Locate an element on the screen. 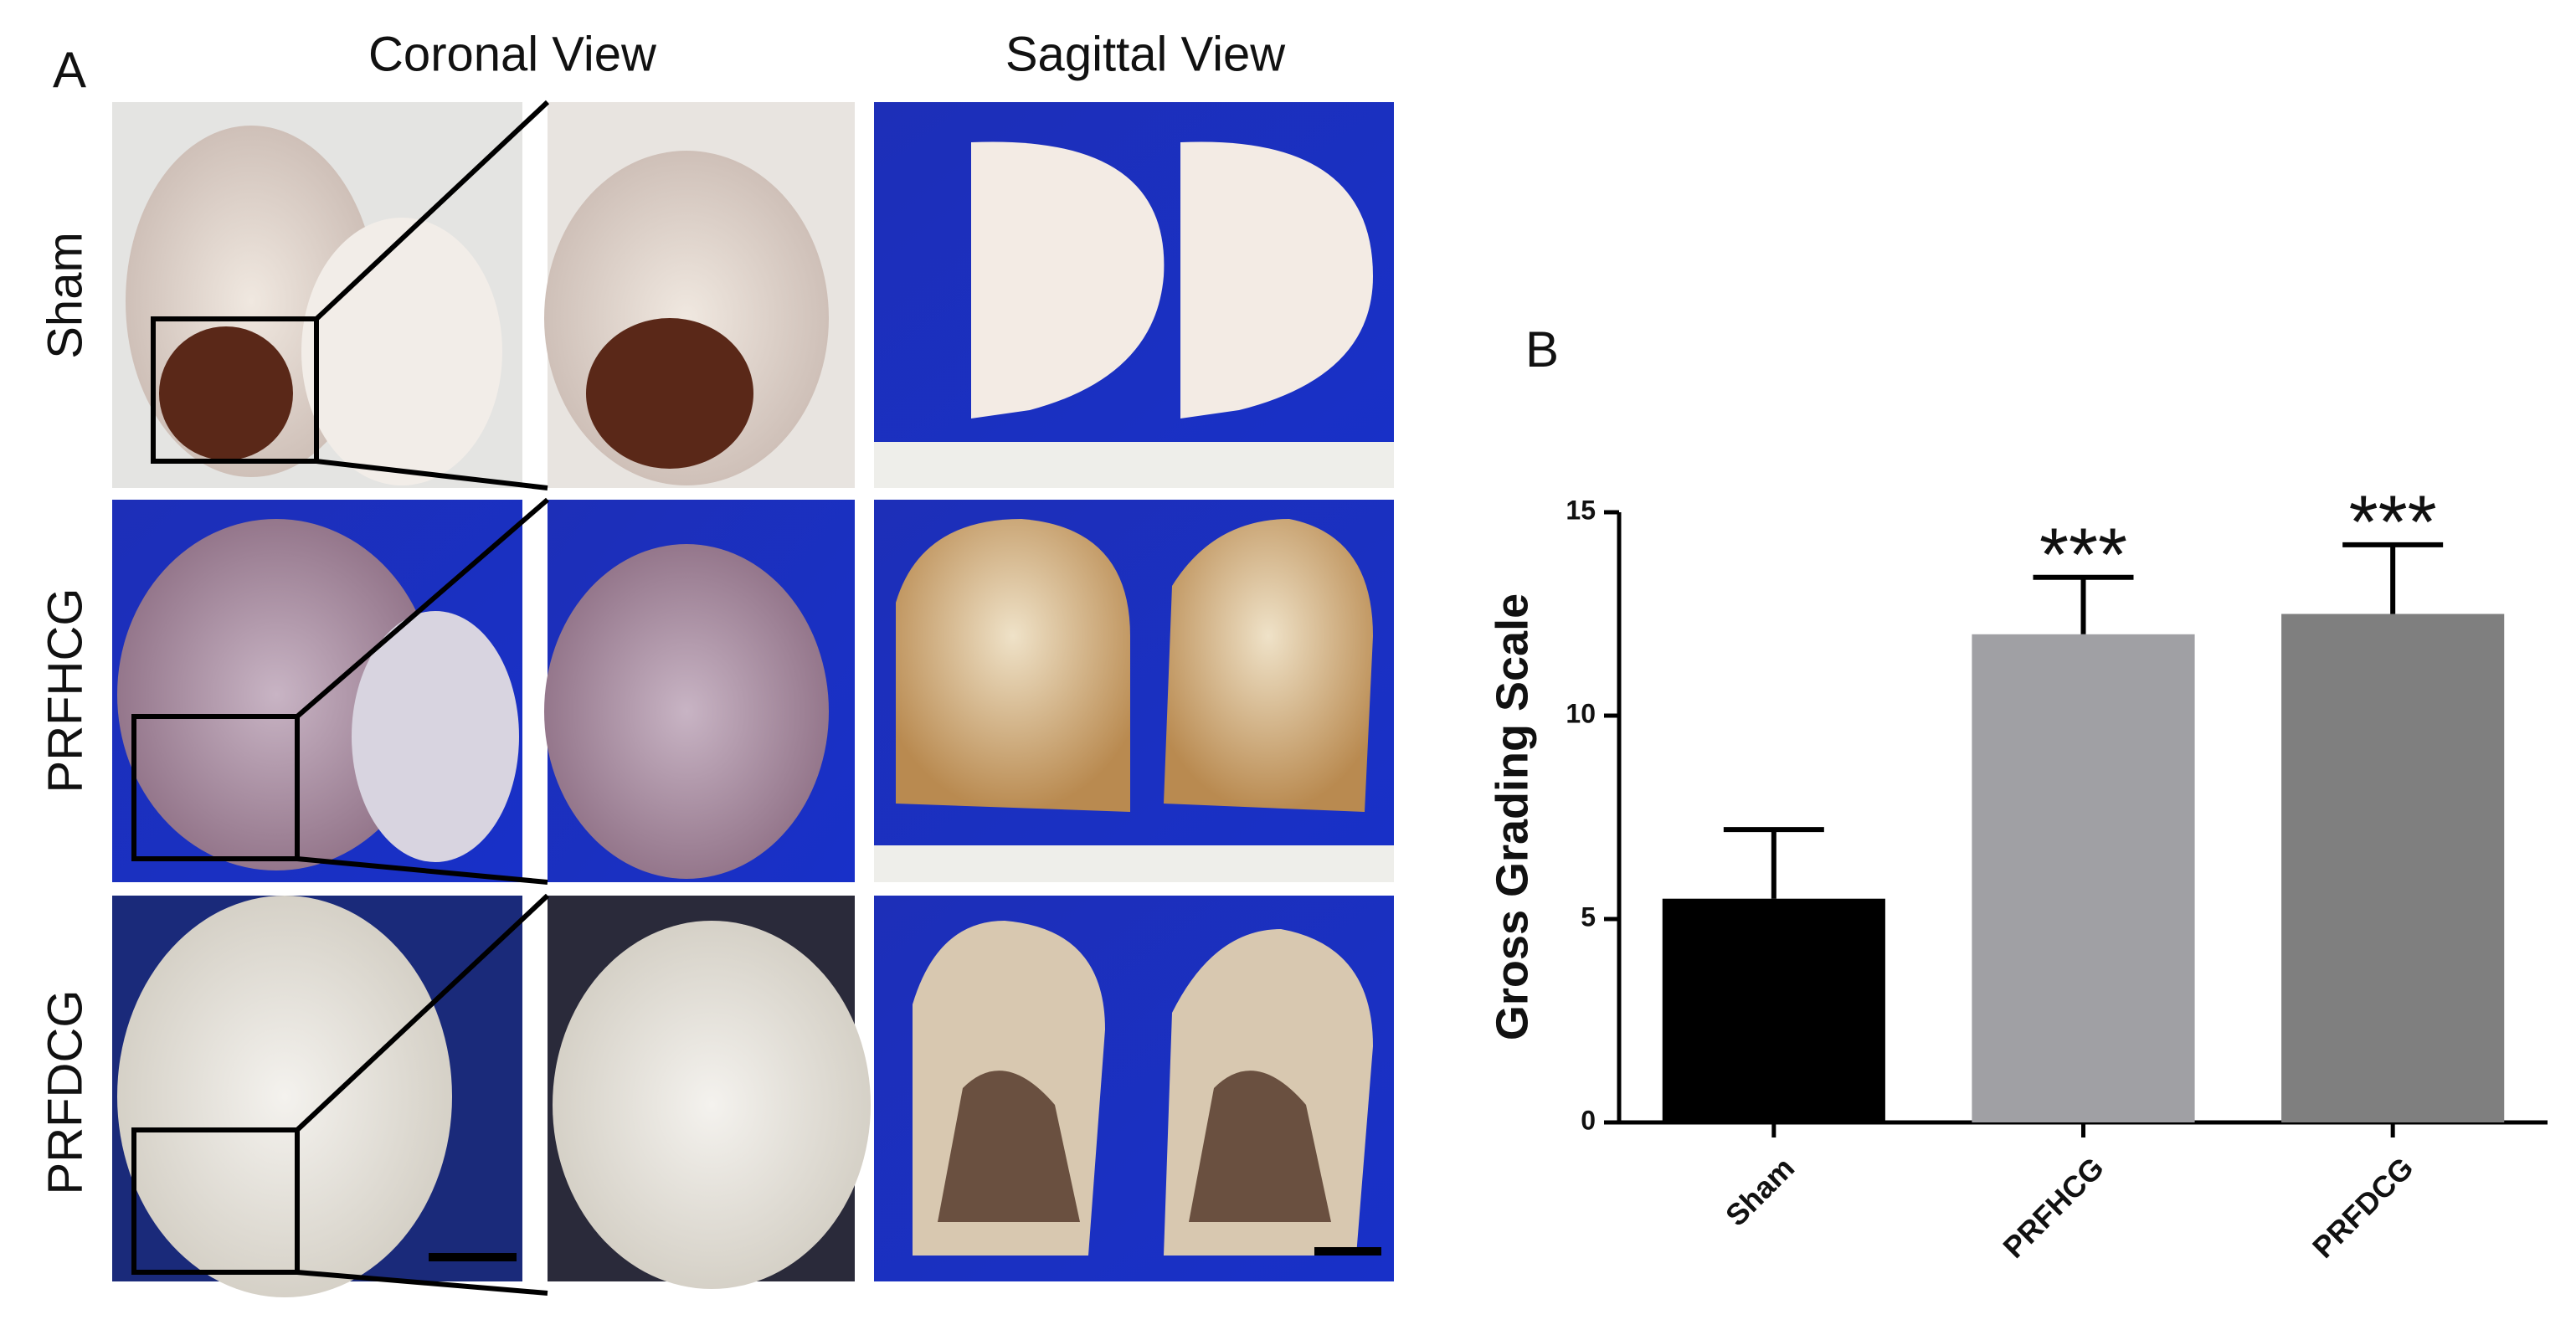 Image resolution: width=2576 pixels, height=1330 pixels. y-tick-label: 5 is located at coordinates (1589, 916).